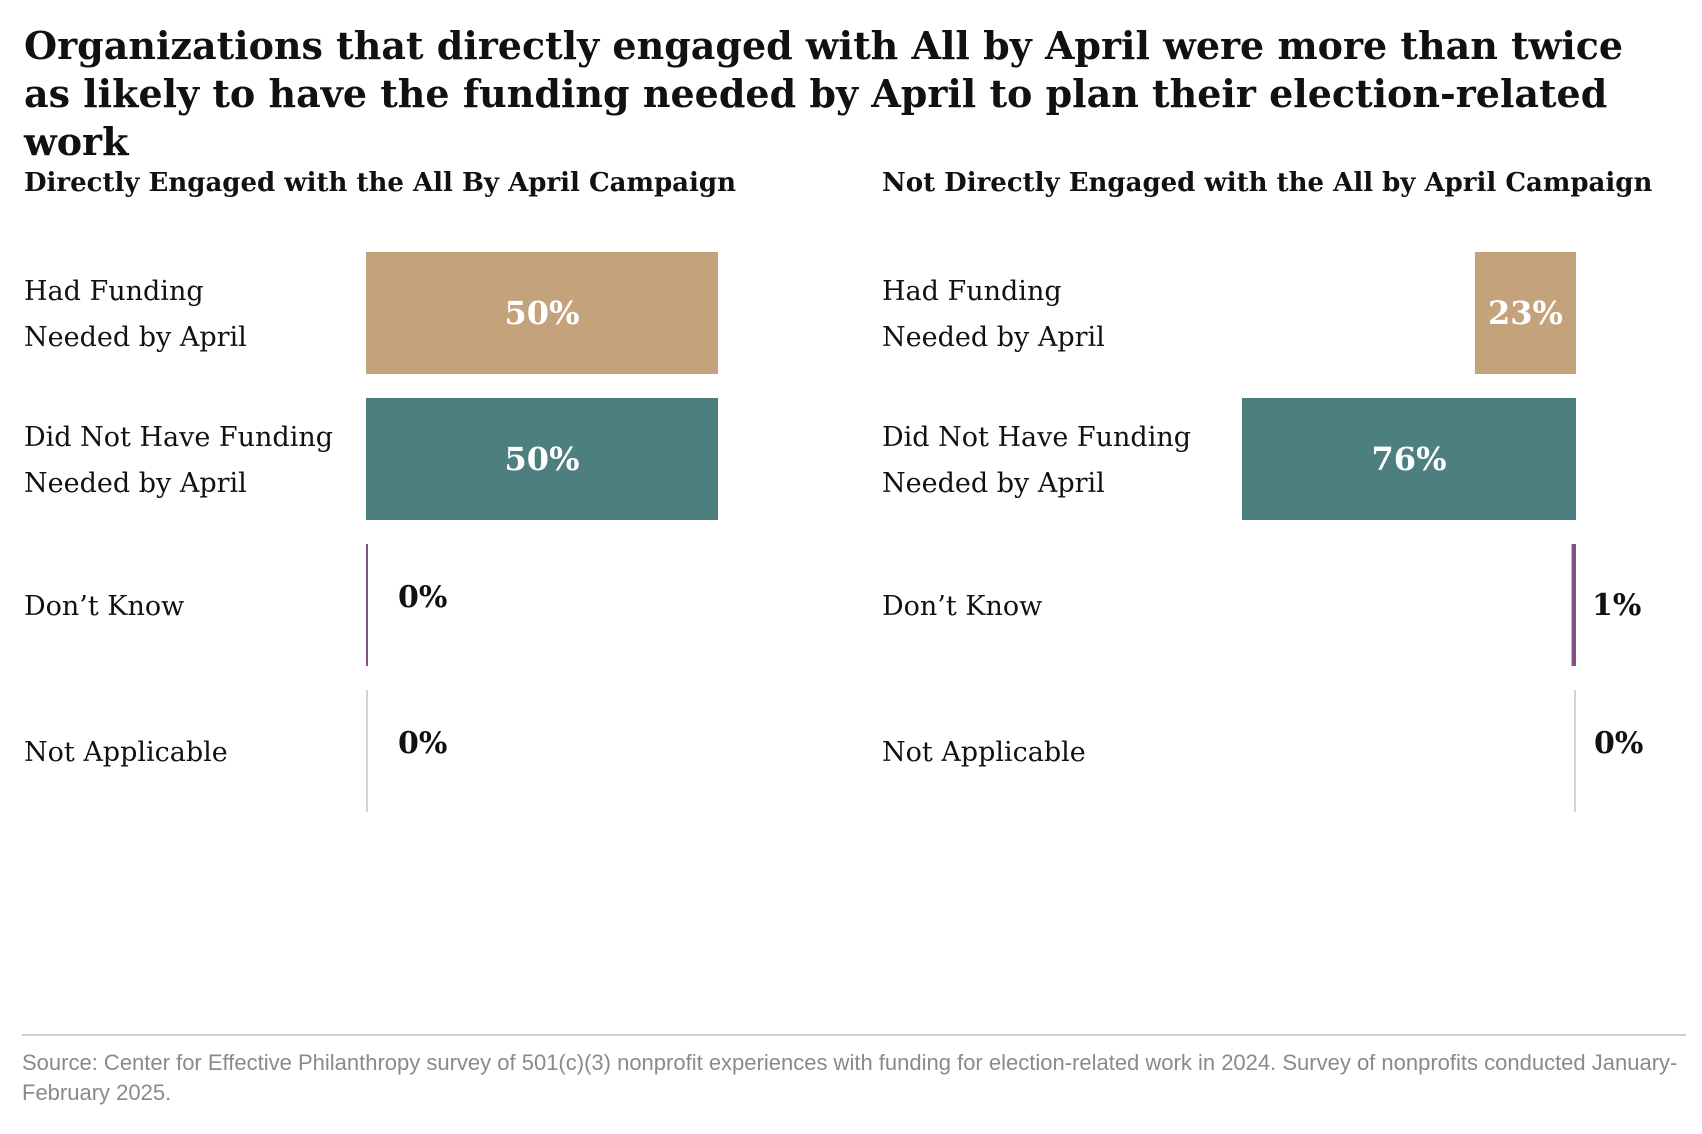 The height and width of the screenshot is (1134, 1702). What do you see at coordinates (135, 483) in the screenshot?
I see `category-label-engaged-1-1: Needed by April` at bounding box center [135, 483].